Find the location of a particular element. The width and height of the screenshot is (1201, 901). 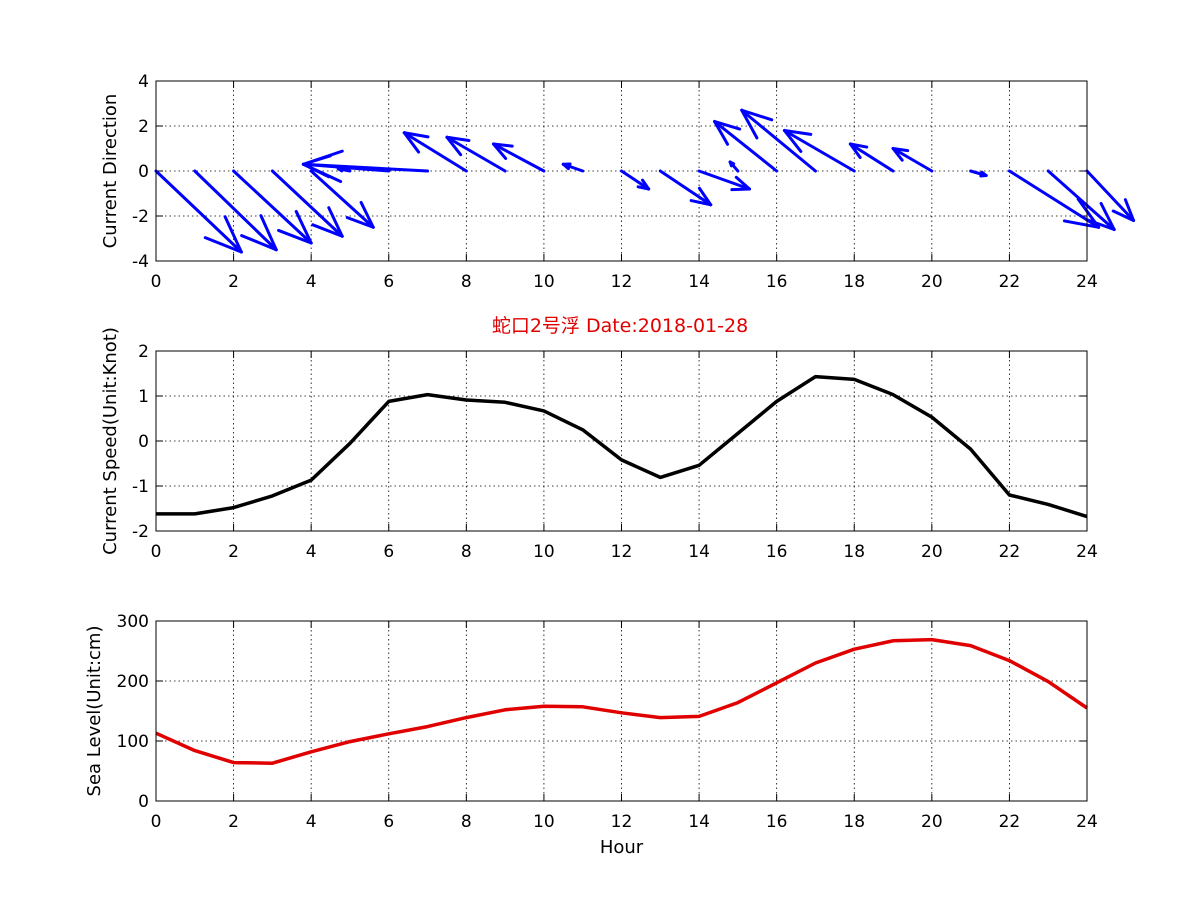

y-tick-label: 1 is located at coordinates (143, 397).